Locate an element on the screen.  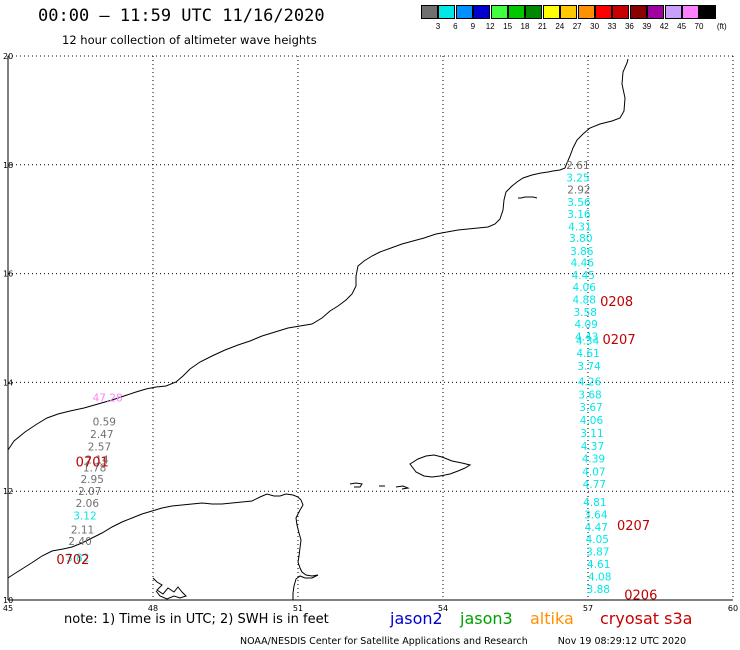
wave-height-value: 4.43 is located at coordinates (586, 338).